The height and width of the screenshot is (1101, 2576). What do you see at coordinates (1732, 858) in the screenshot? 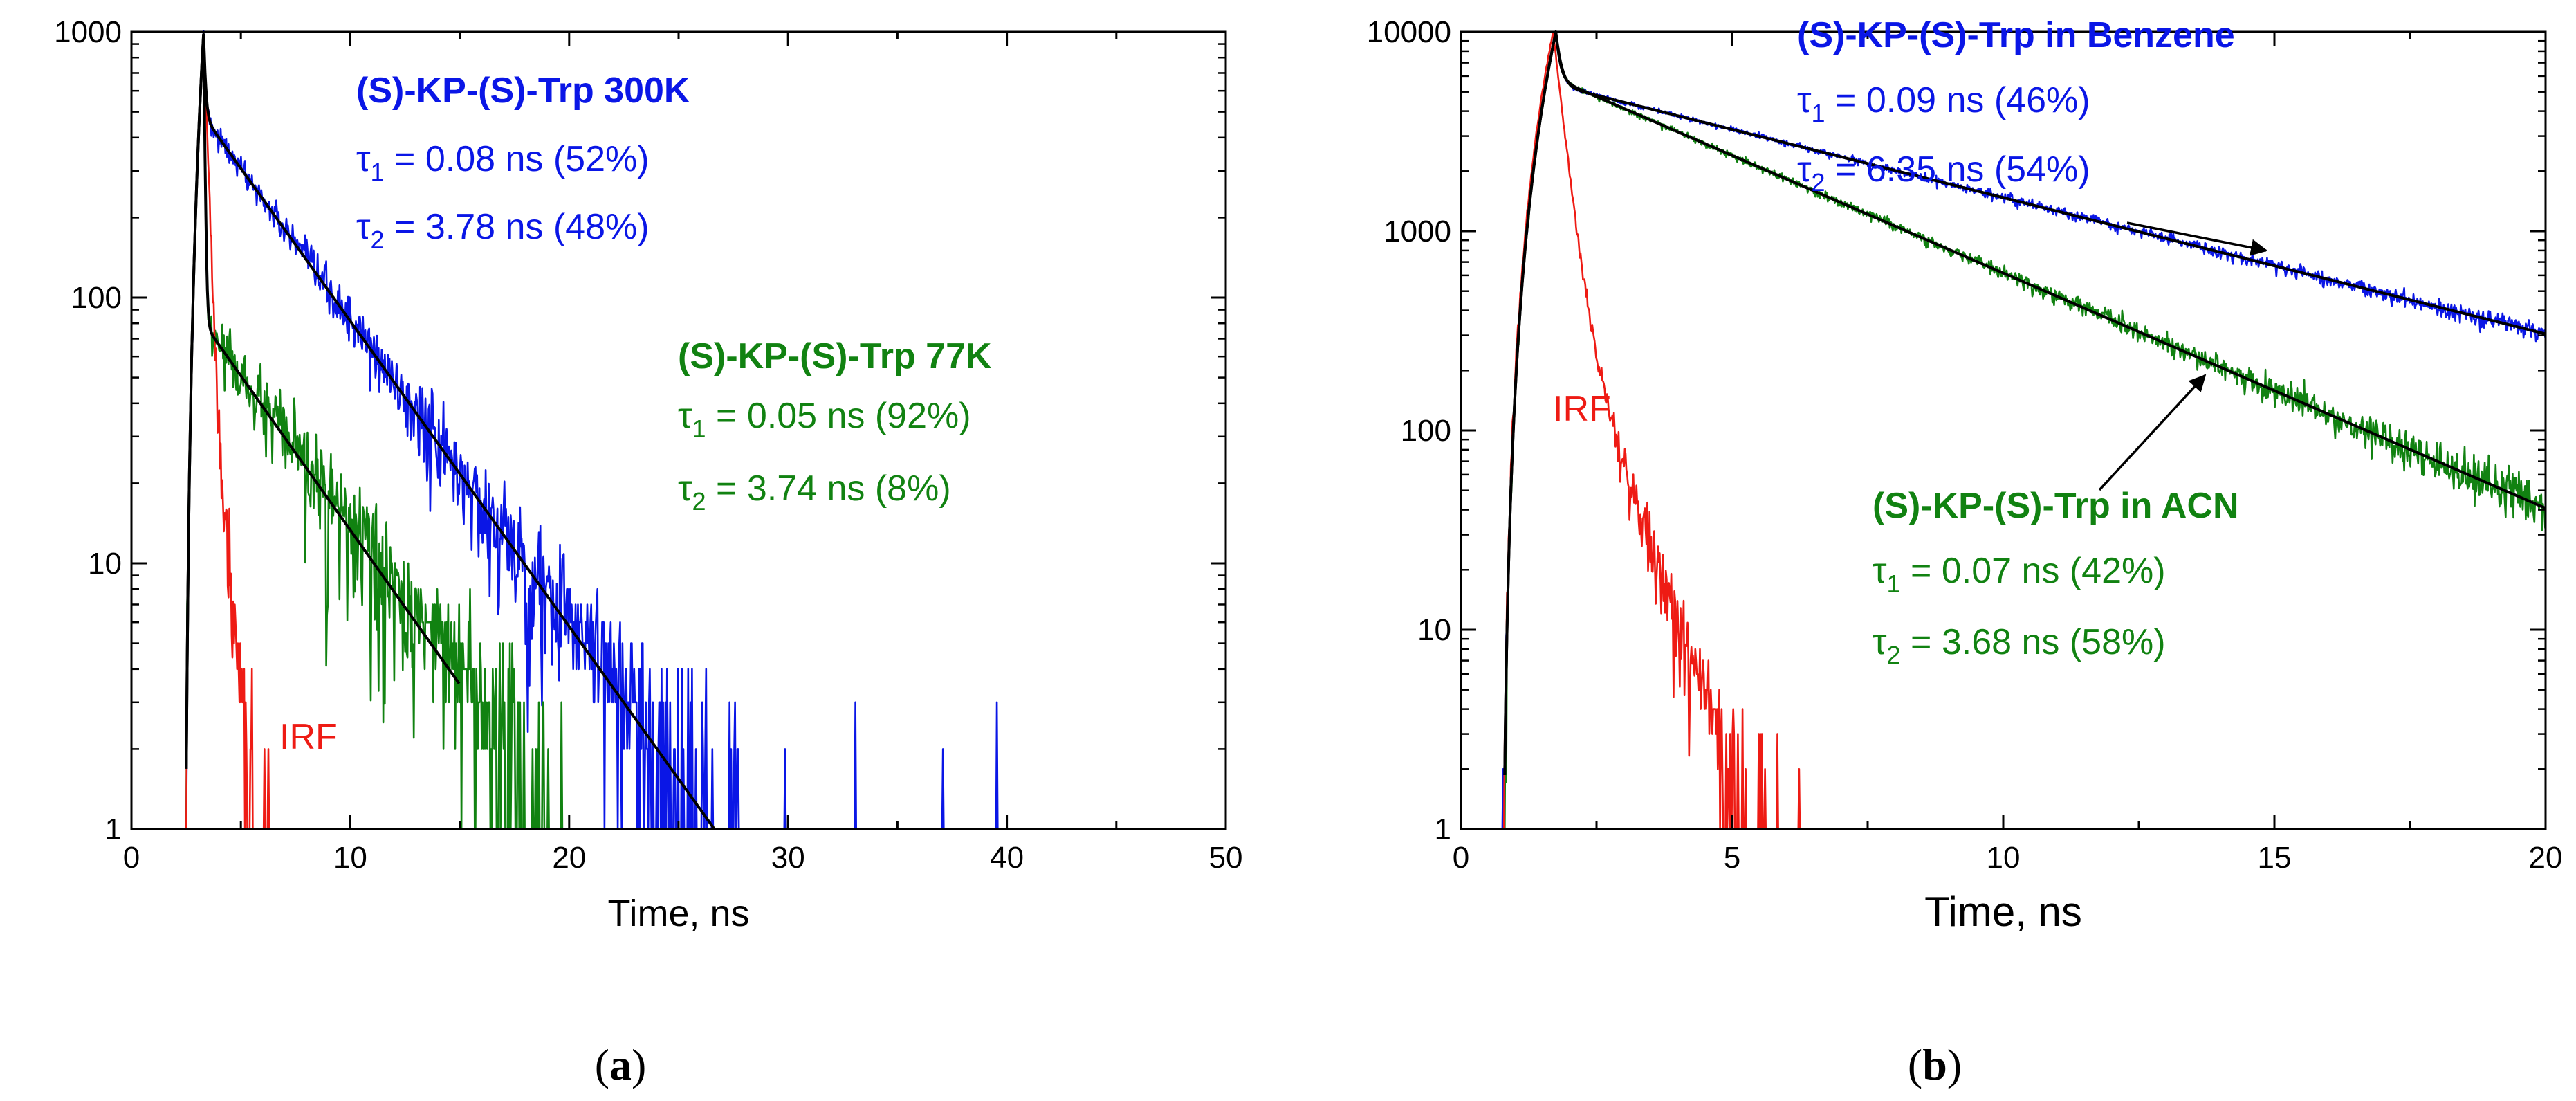
I see `x-tick-label-b-1: 5` at bounding box center [1732, 858].